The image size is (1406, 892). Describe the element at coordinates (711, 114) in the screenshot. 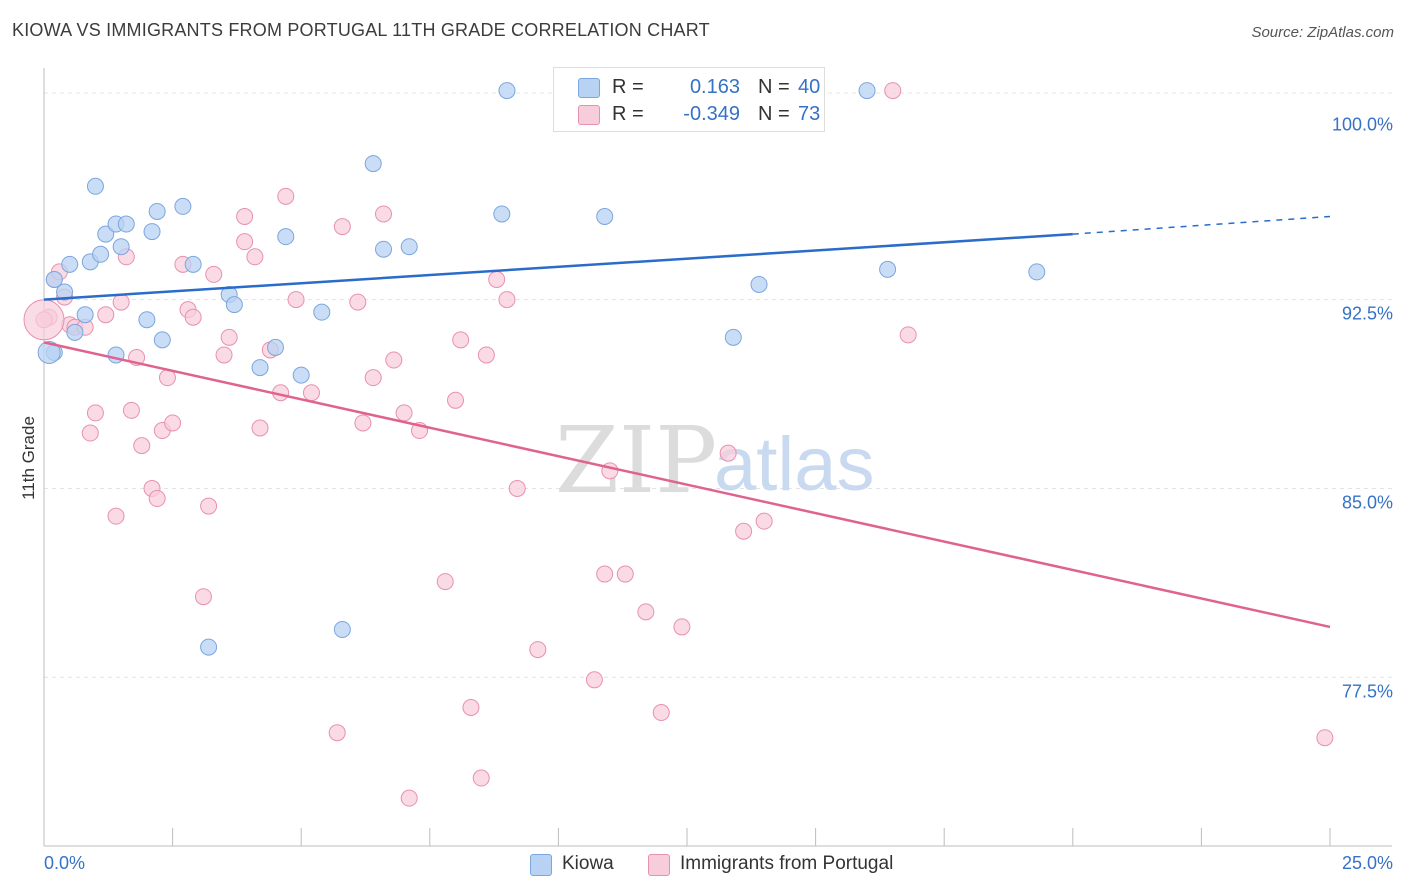

I see `portugal-r-value: -0.349` at that location.